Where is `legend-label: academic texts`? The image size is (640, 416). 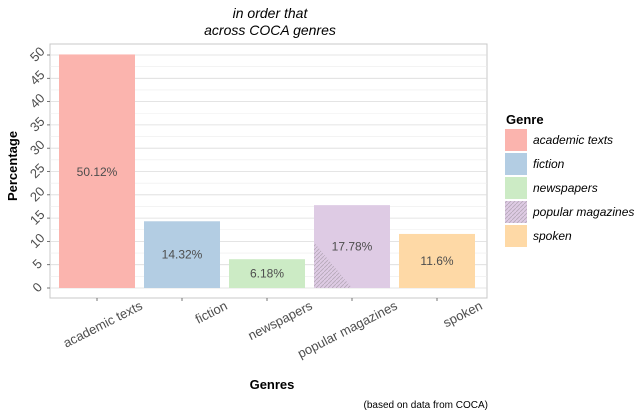
legend-label: academic texts is located at coordinates (573, 140).